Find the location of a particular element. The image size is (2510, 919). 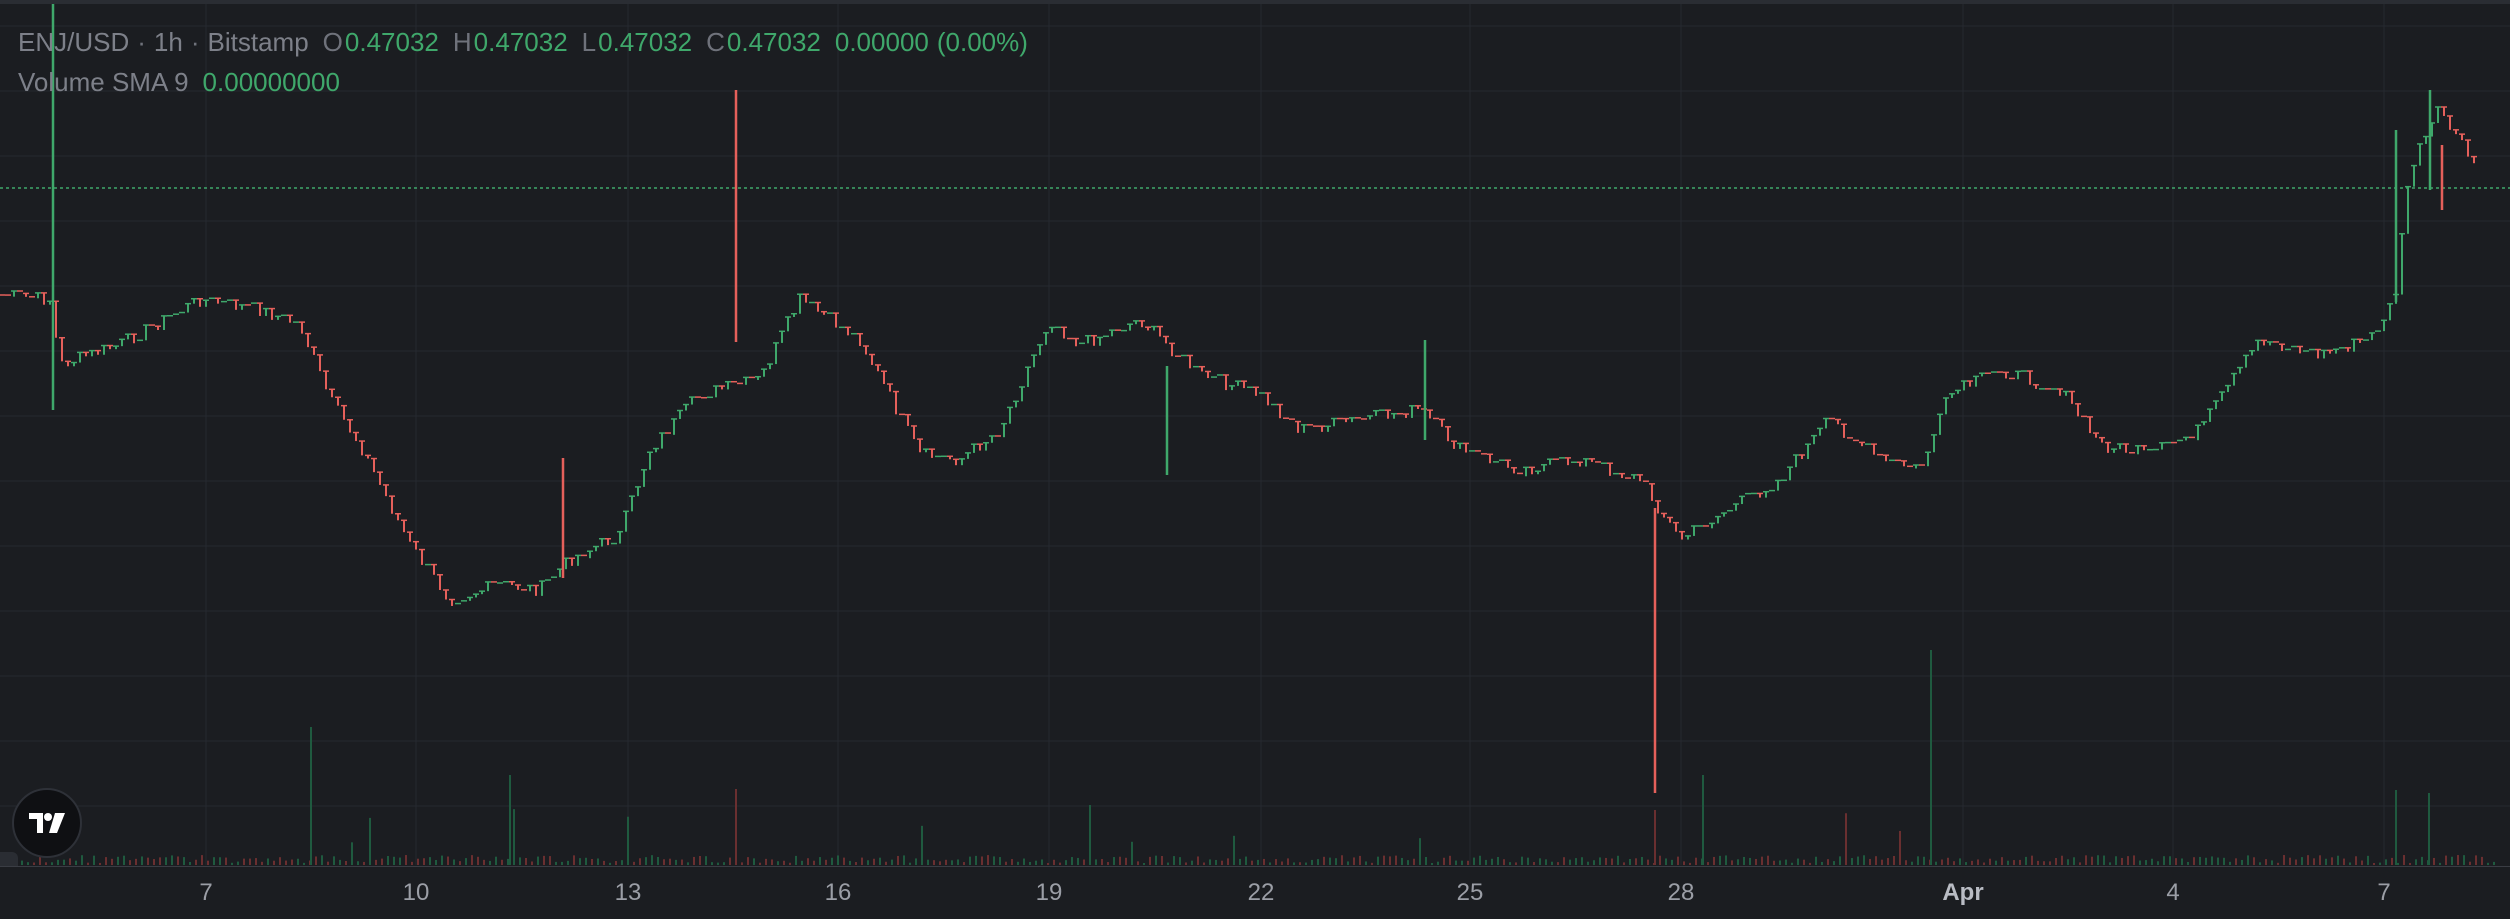

time-axis-month-label: Apr is located at coordinates (1963, 892).